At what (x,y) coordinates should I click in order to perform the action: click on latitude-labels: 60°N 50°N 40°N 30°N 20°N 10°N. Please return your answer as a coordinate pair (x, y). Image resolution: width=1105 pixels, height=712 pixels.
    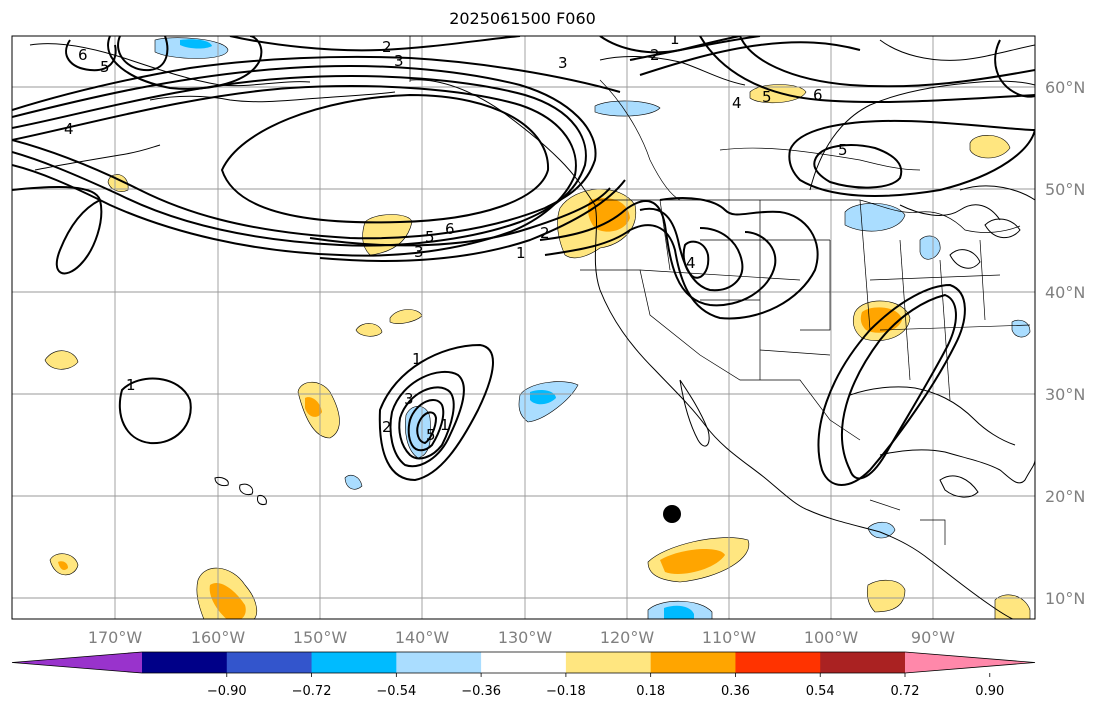
    Looking at the image, I should click on (1065, 343).